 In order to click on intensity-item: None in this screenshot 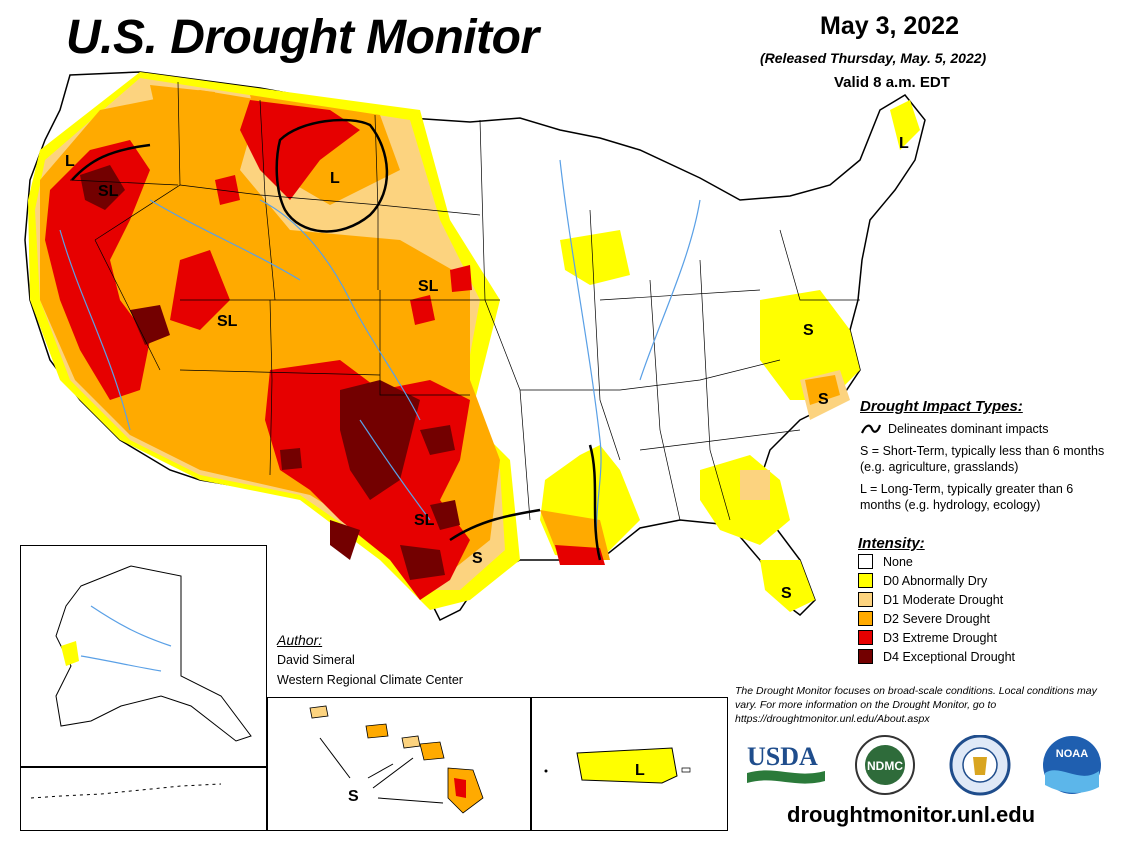, I will do `click(978, 561)`.